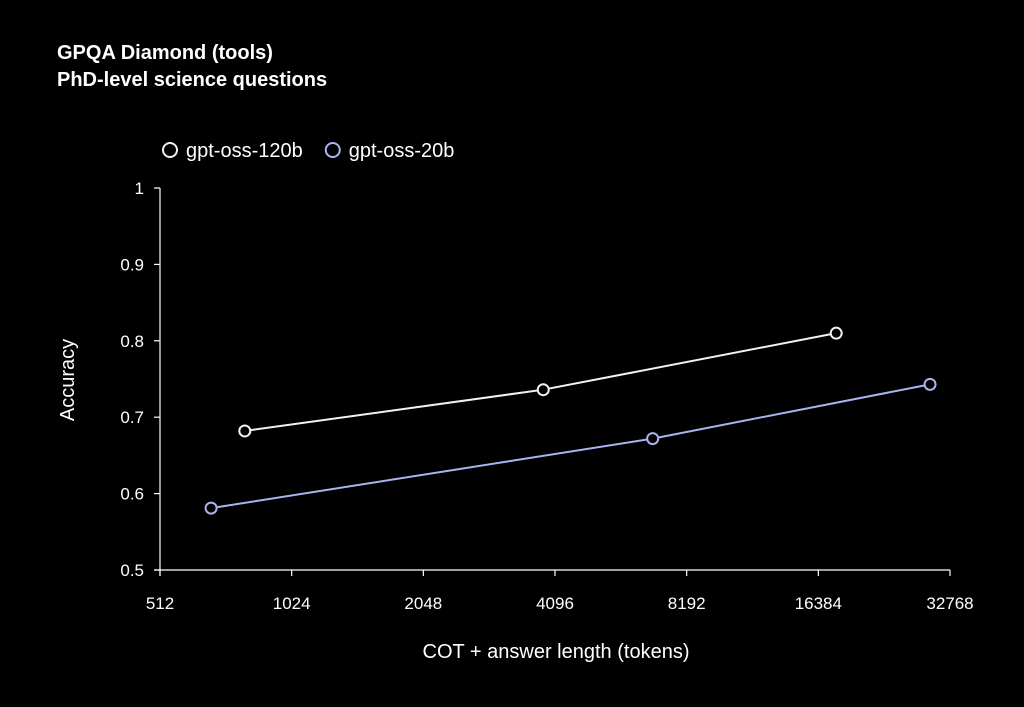 This screenshot has width=1024, height=707. Describe the element at coordinates (423, 603) in the screenshot. I see `x-tick-label: 2048` at that location.